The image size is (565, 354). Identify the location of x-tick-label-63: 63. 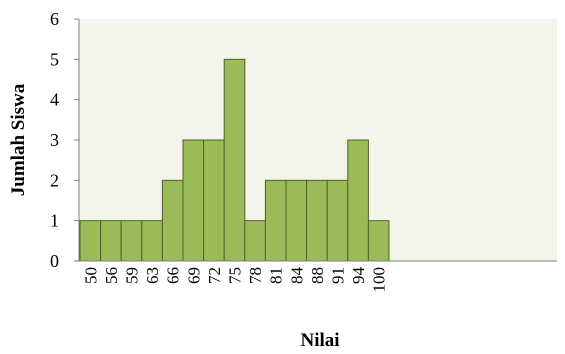
(152, 275).